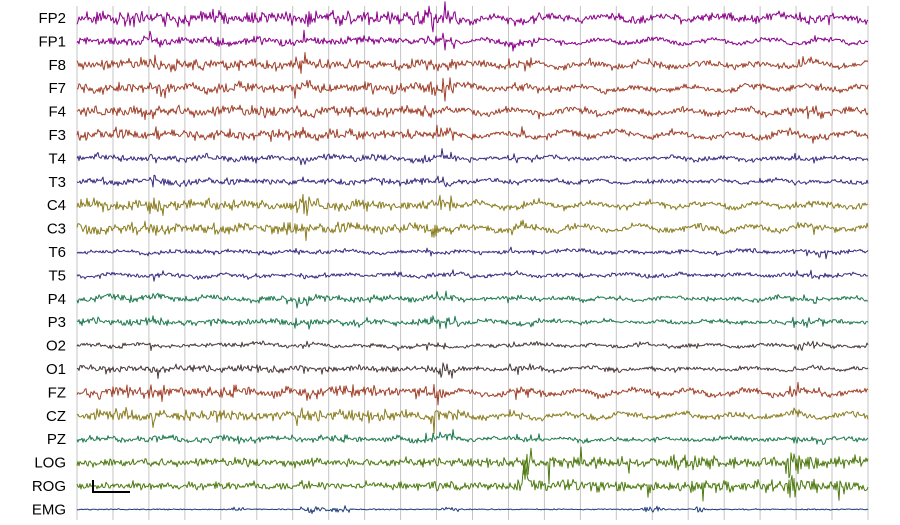 This screenshot has height=525, width=900. I want to click on trace-fz, so click(472, 393).